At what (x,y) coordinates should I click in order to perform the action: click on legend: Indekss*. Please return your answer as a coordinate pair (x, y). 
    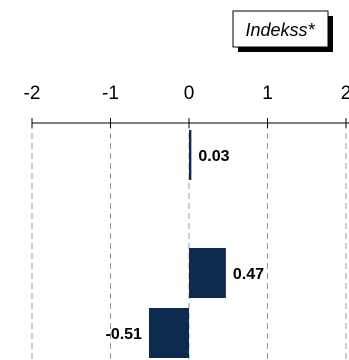
    Looking at the image, I should click on (282, 31).